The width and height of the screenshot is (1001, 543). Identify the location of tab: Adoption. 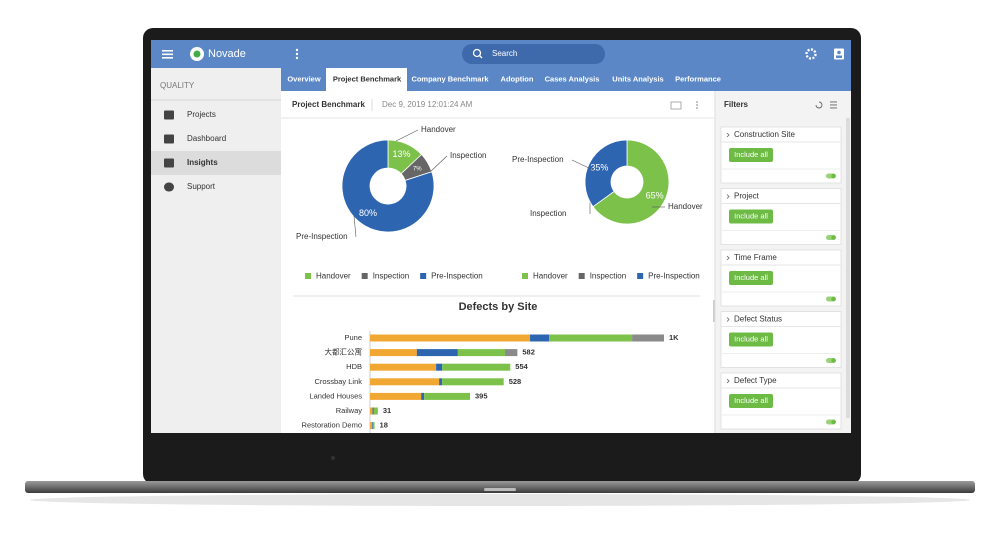
(517, 78).